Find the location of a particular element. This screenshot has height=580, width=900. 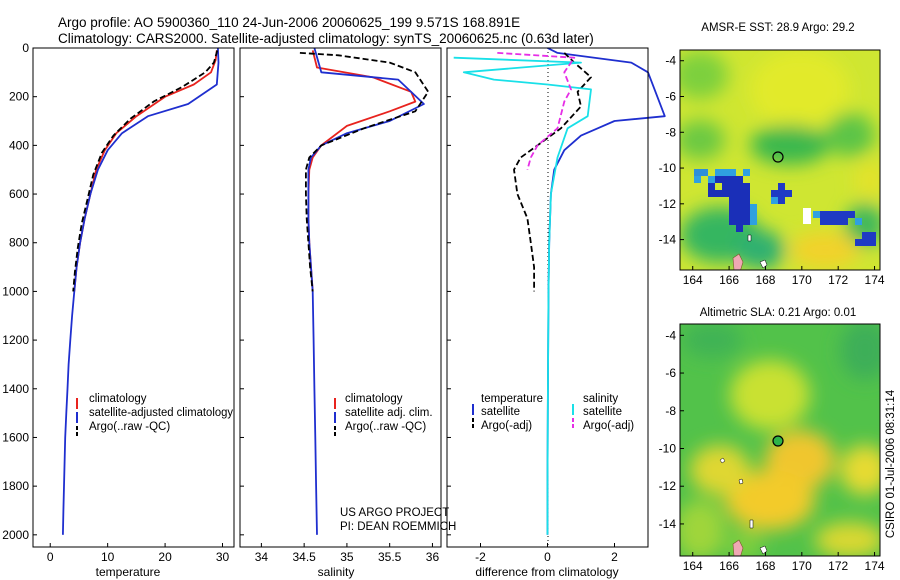

temperature-ytick-label-1: 200 is located at coordinates (19, 97).